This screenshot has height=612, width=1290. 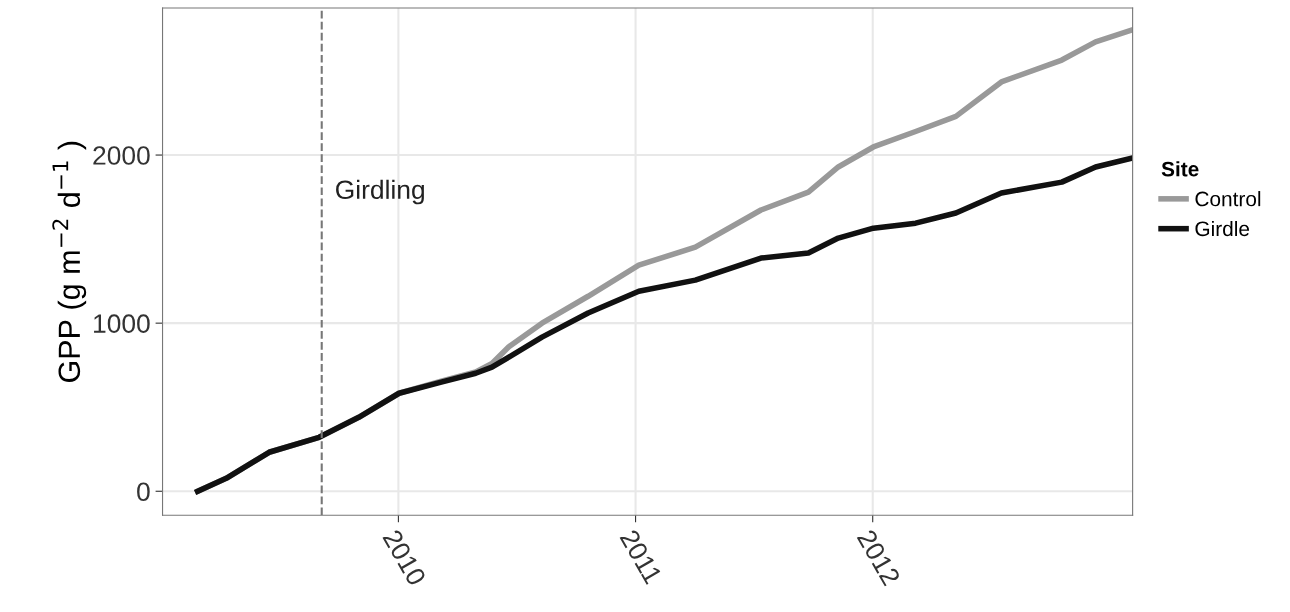 What do you see at coordinates (69, 262) in the screenshot?
I see `y-axis-title: GPP (g m$^{−2}$ d$^{−1}$ )` at bounding box center [69, 262].